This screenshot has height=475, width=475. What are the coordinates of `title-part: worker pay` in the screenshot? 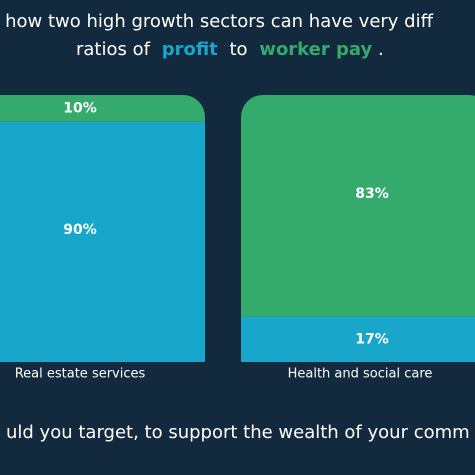 It's located at (315, 49).